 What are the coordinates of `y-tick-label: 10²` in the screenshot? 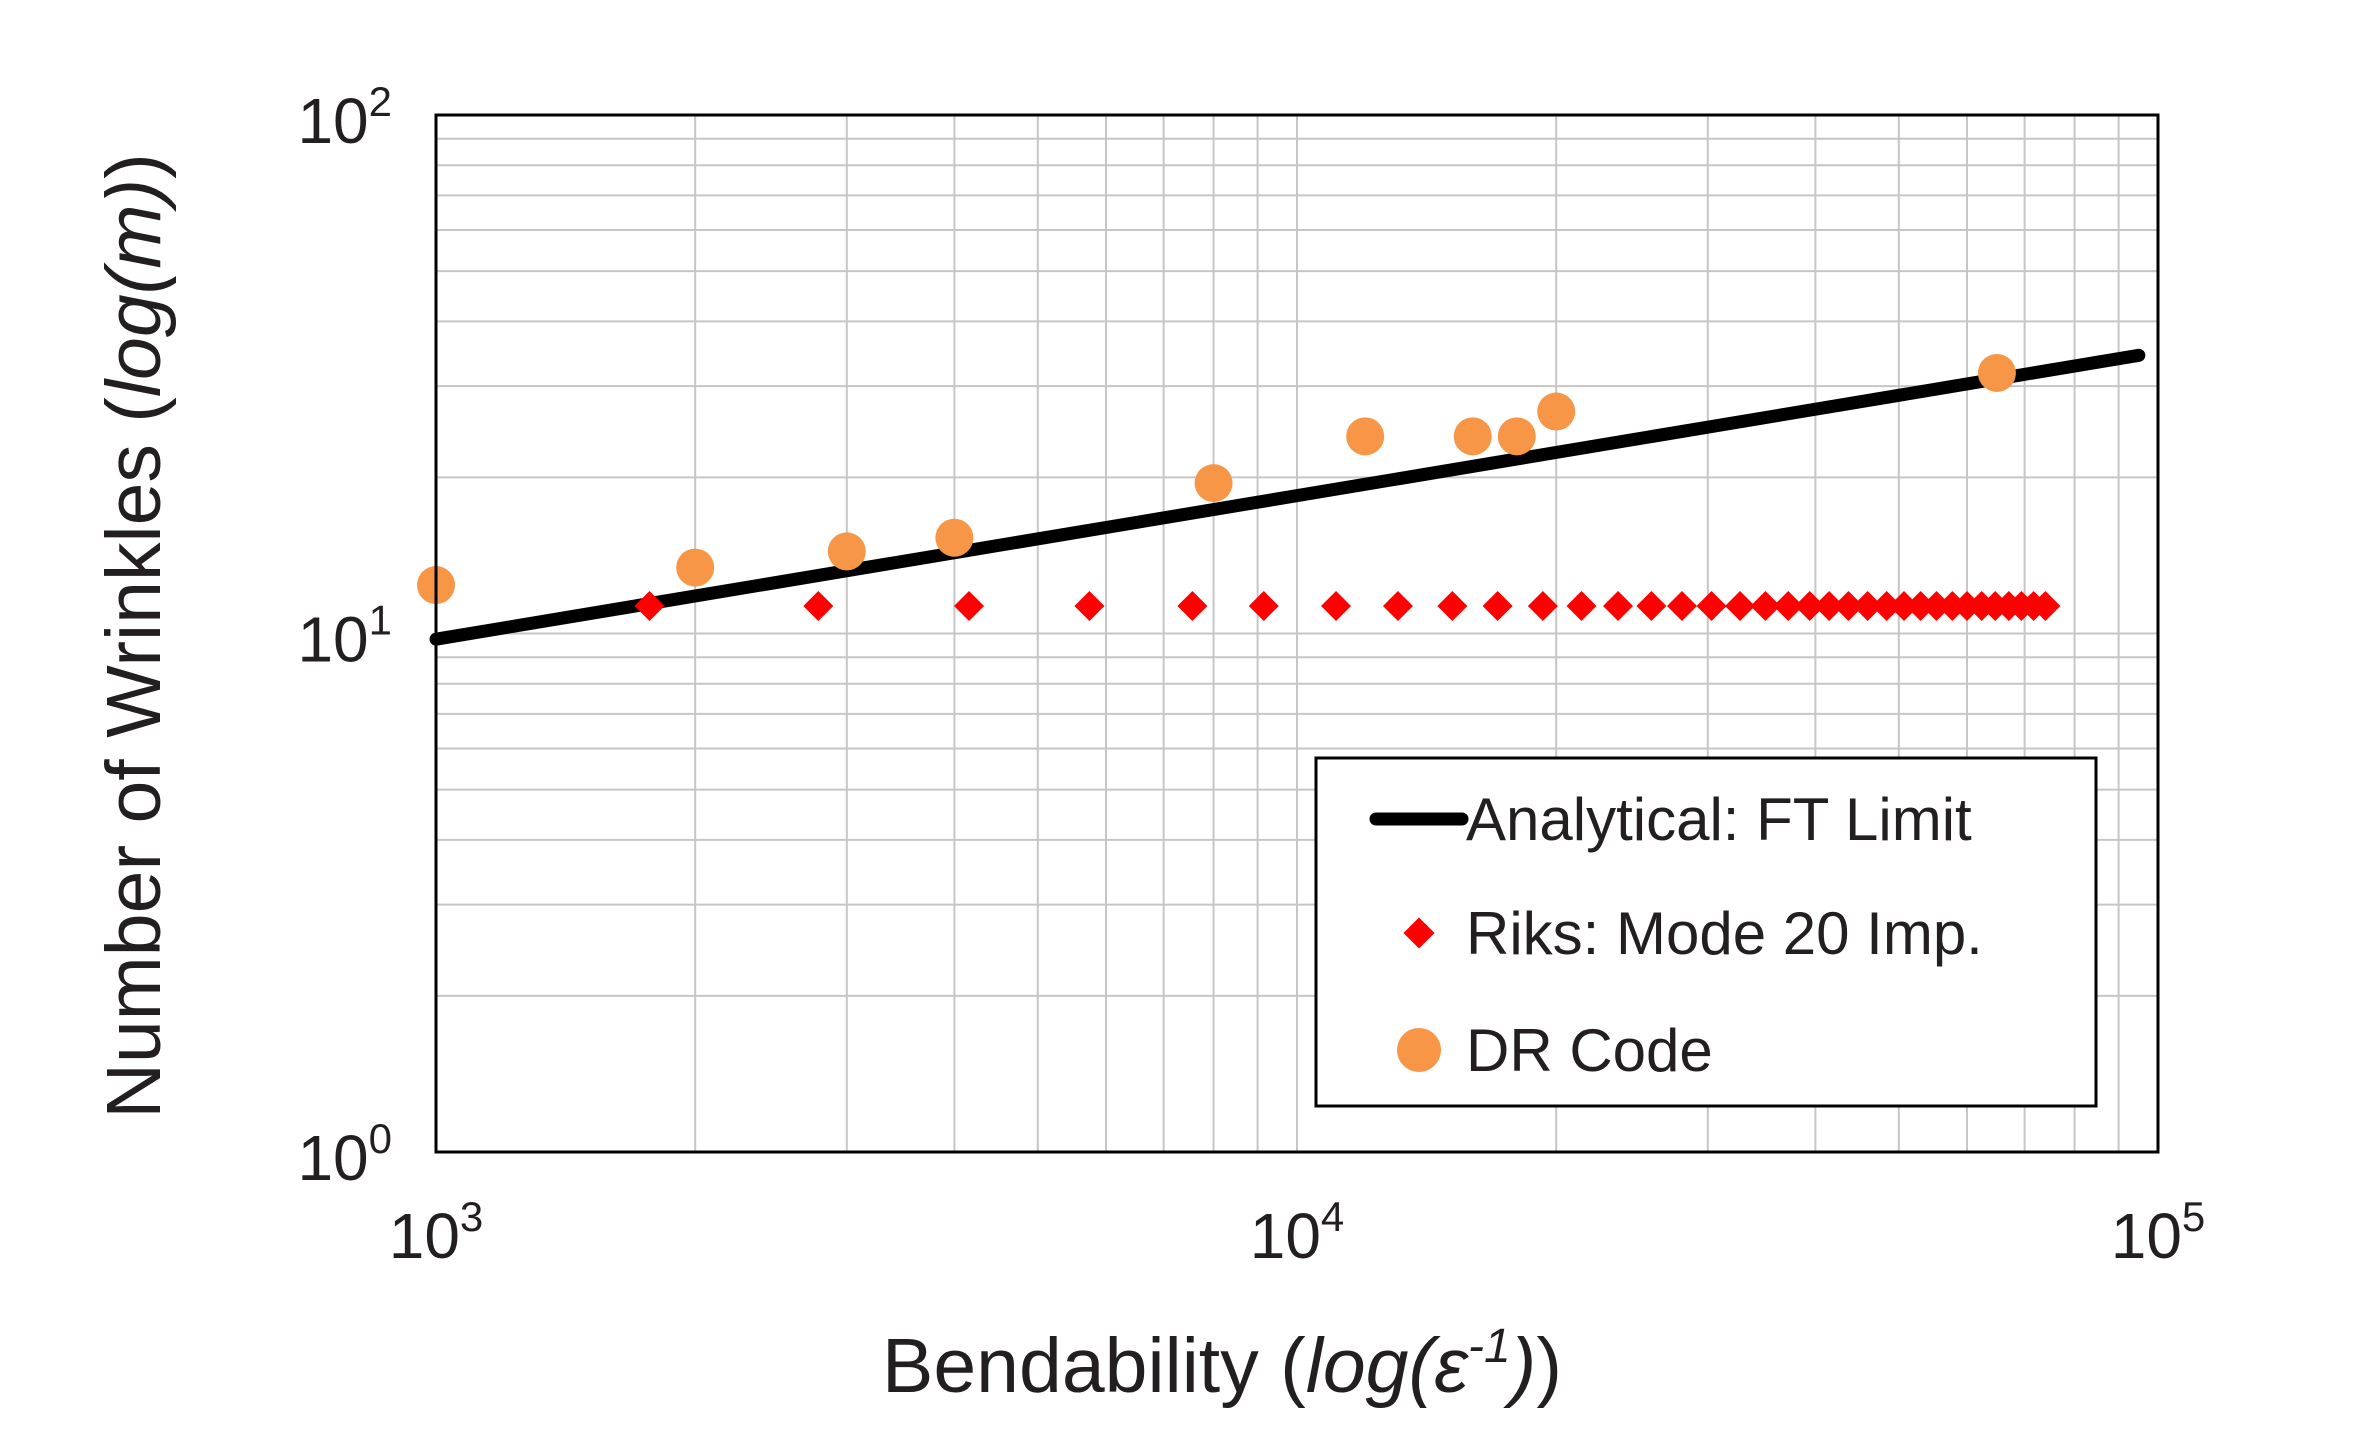 It's located at (344, 117).